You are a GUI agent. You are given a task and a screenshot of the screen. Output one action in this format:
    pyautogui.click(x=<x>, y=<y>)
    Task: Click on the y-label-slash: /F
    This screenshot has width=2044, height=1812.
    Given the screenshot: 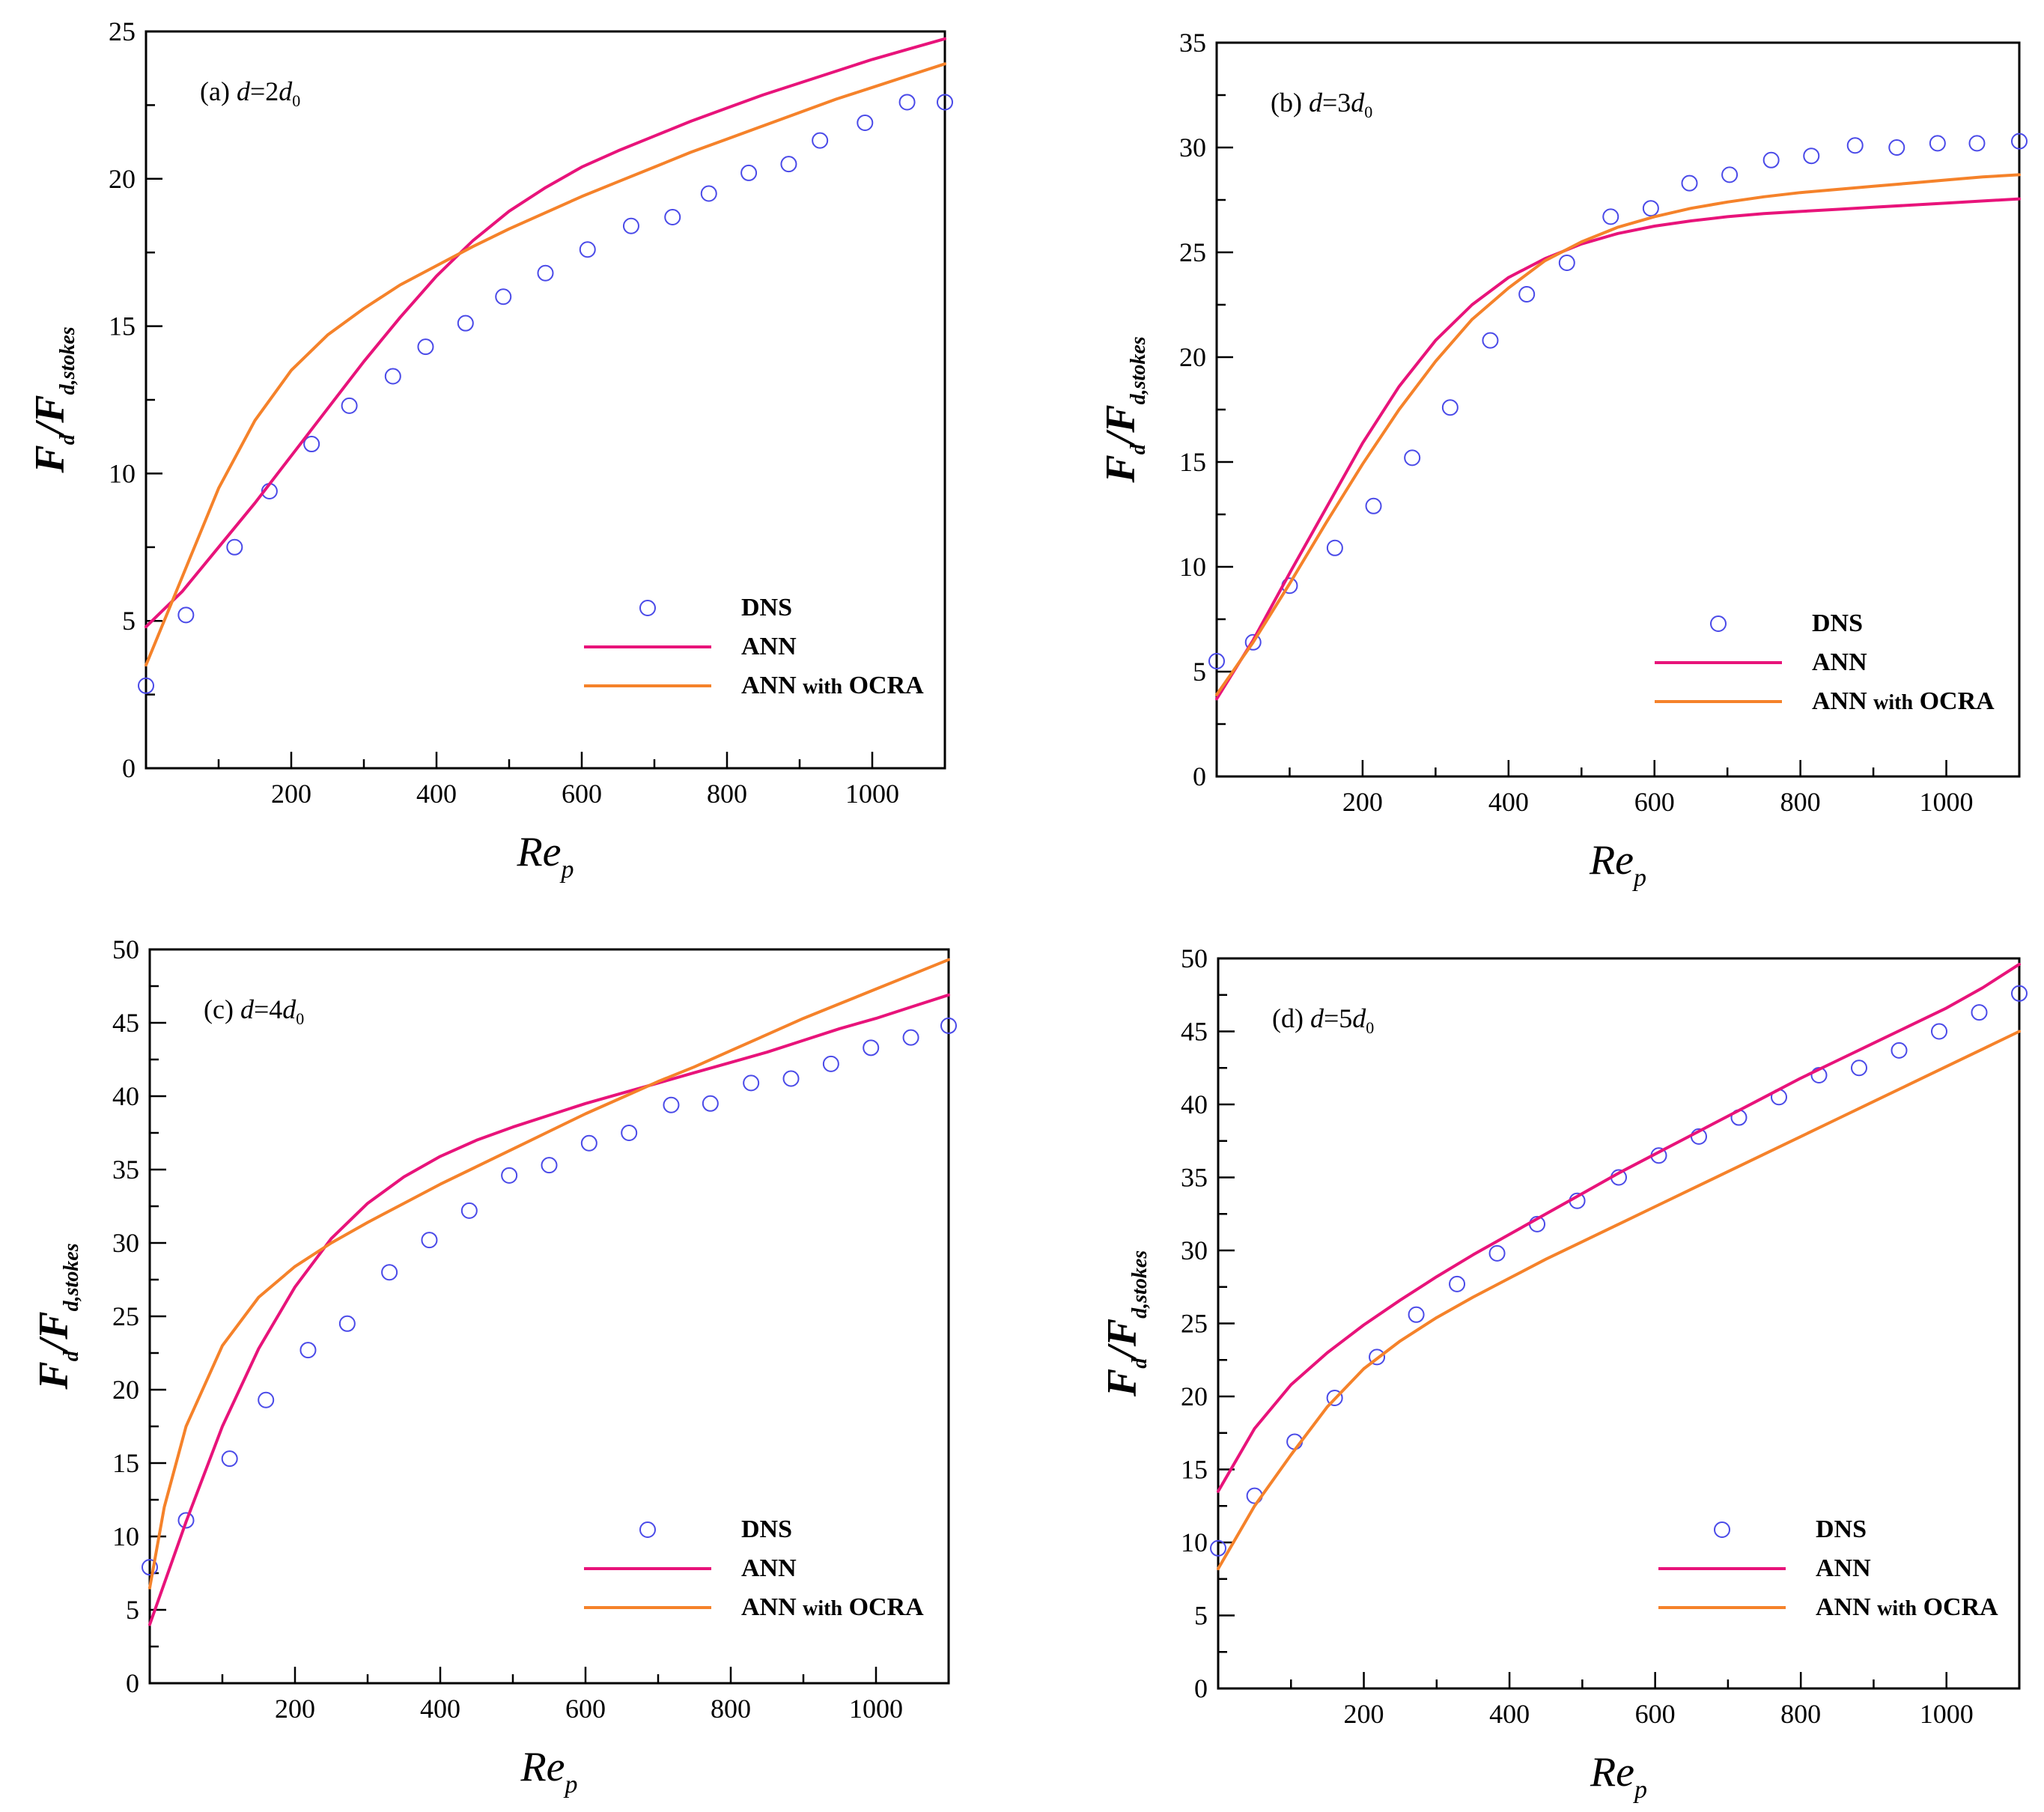 What is the action you would take?
    pyautogui.click(x=1121, y=425)
    